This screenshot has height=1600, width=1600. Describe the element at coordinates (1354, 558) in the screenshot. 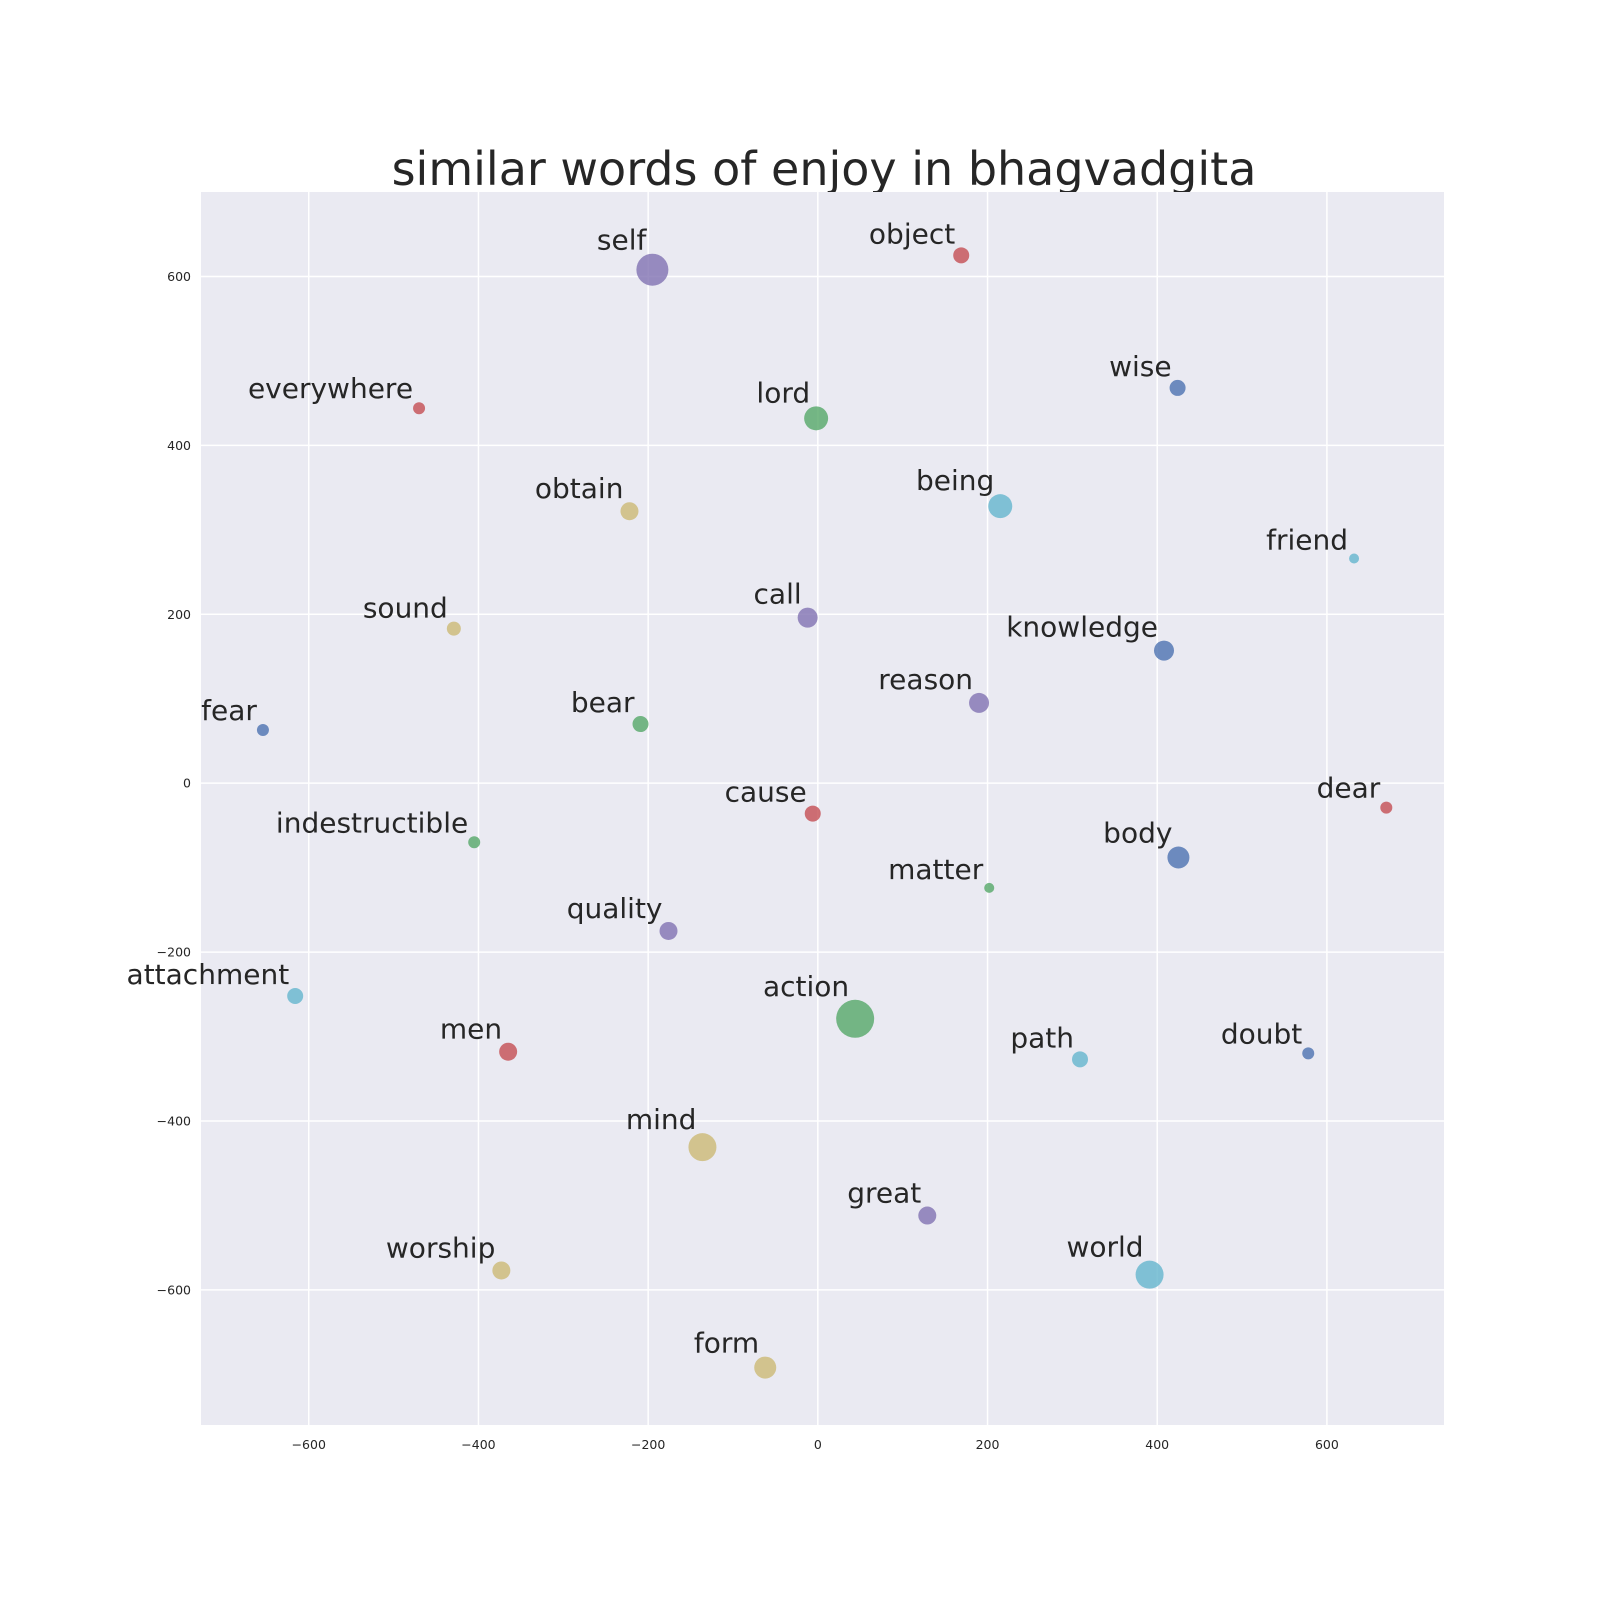

I see `data-point-friend` at that location.